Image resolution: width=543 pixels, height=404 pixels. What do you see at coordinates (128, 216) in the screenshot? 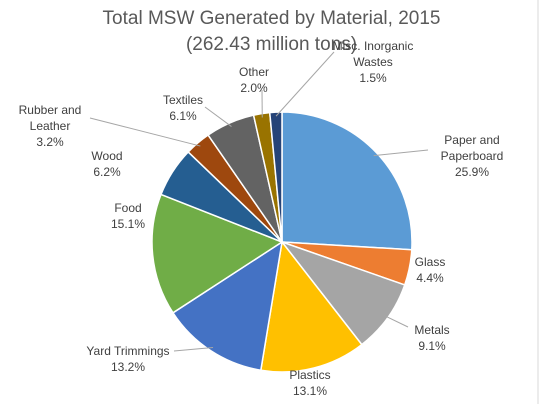
I see `slice-label: Food 15.1%` at bounding box center [128, 216].